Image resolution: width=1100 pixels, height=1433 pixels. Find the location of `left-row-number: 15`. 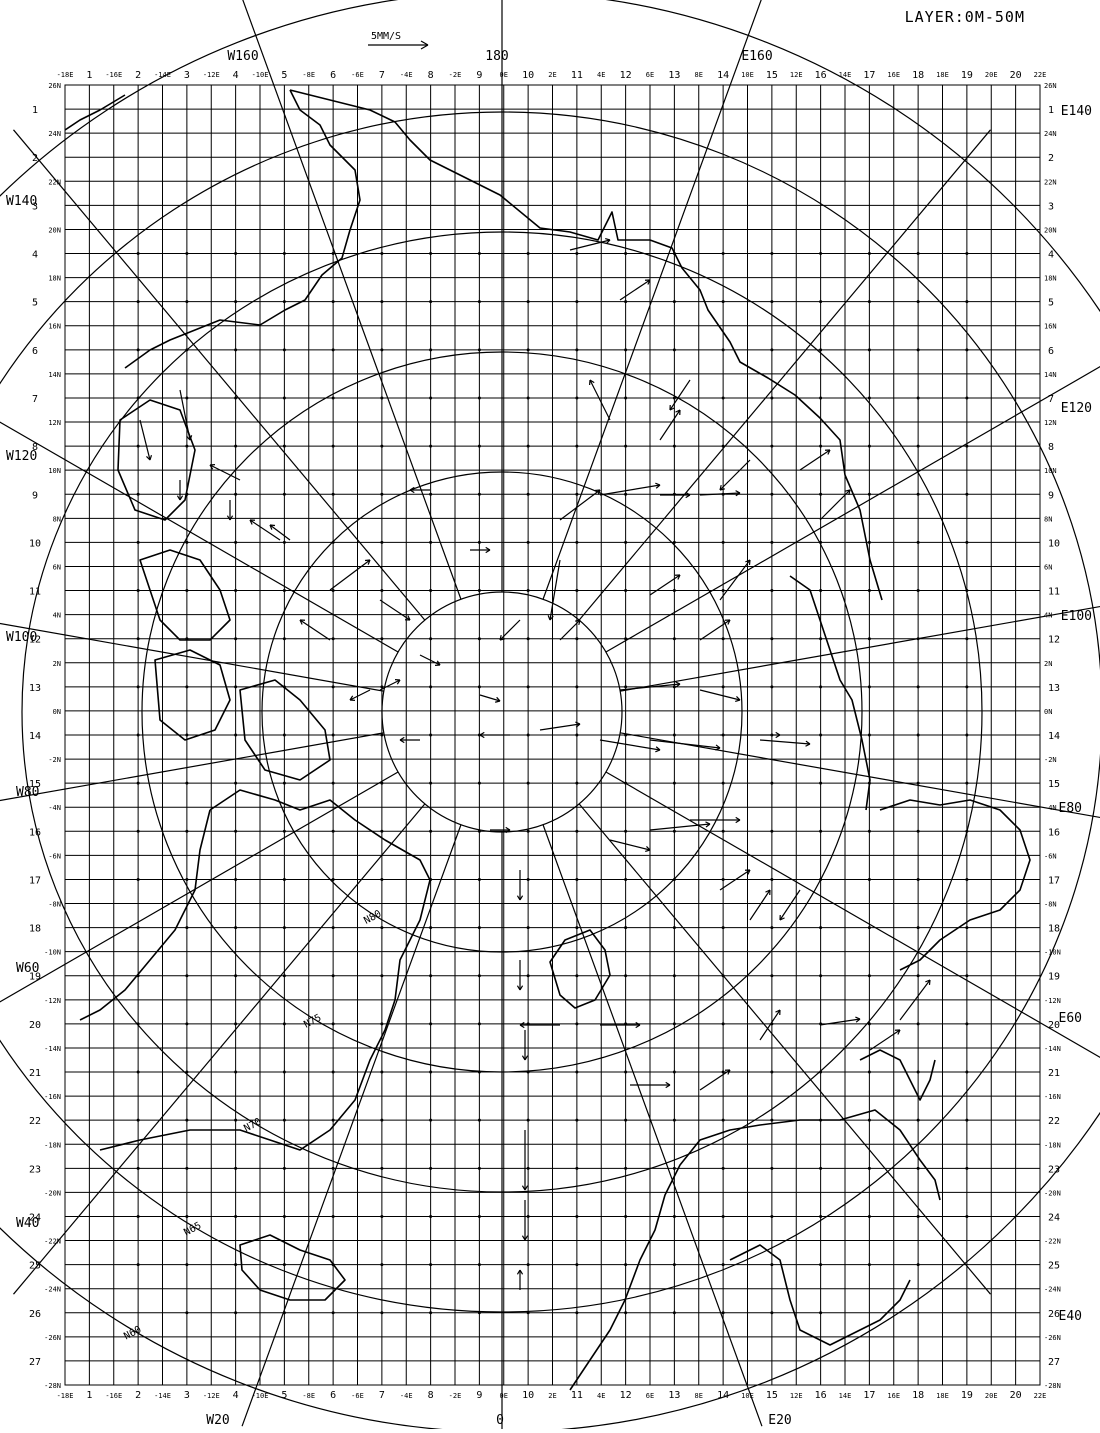

left-row-number: 15 is located at coordinates (35, 784).